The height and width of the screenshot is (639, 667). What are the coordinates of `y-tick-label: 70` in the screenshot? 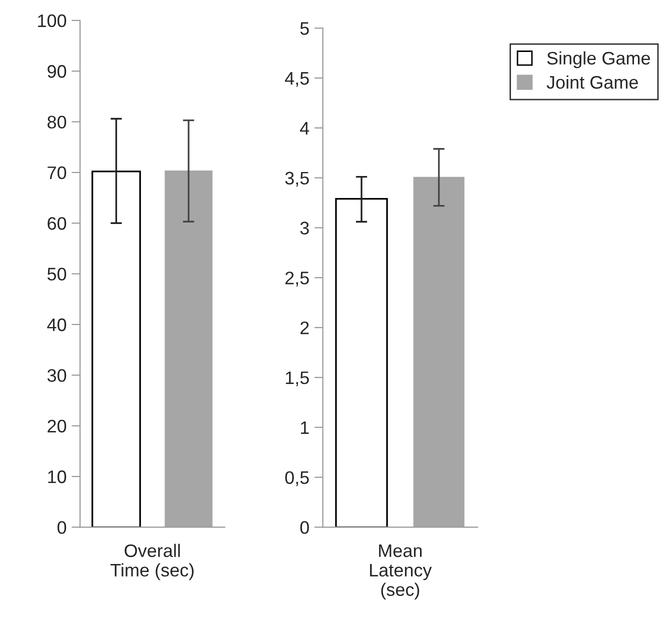 It's located at (57, 173).